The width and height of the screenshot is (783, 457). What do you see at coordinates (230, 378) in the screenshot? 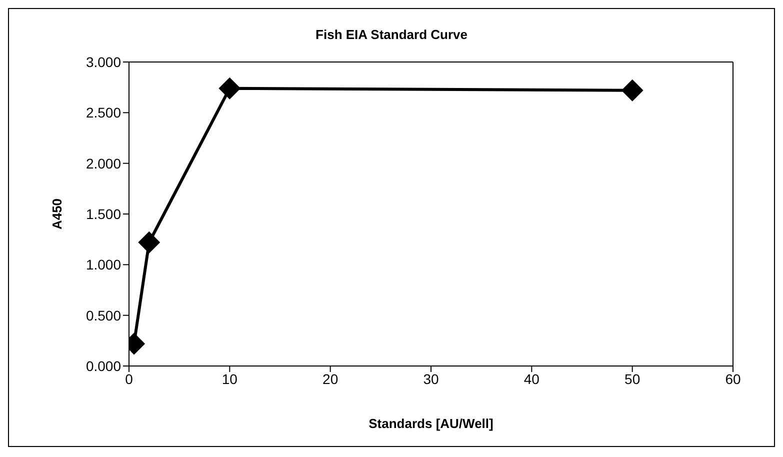
I see `x-tick-label: 10` at bounding box center [230, 378].